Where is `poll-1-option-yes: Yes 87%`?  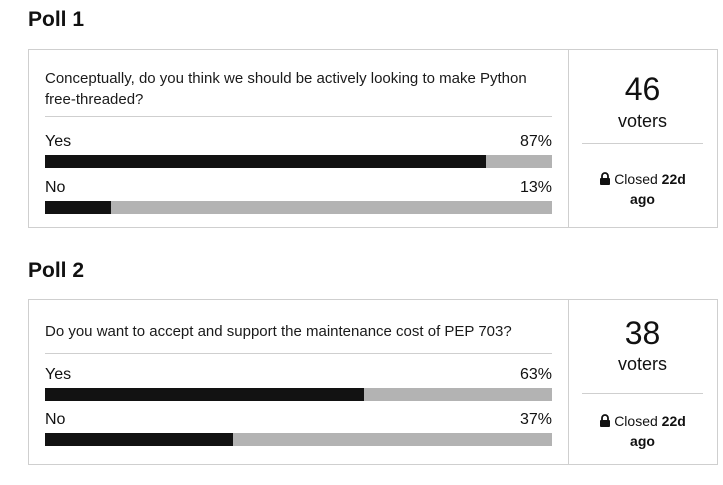 poll-1-option-yes: Yes 87% is located at coordinates (298, 155).